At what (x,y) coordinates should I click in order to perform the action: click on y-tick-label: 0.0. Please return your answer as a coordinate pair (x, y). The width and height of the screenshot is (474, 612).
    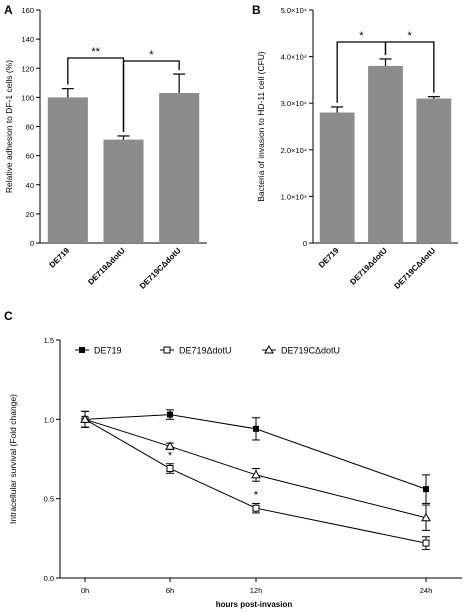
    Looking at the image, I should click on (49, 578).